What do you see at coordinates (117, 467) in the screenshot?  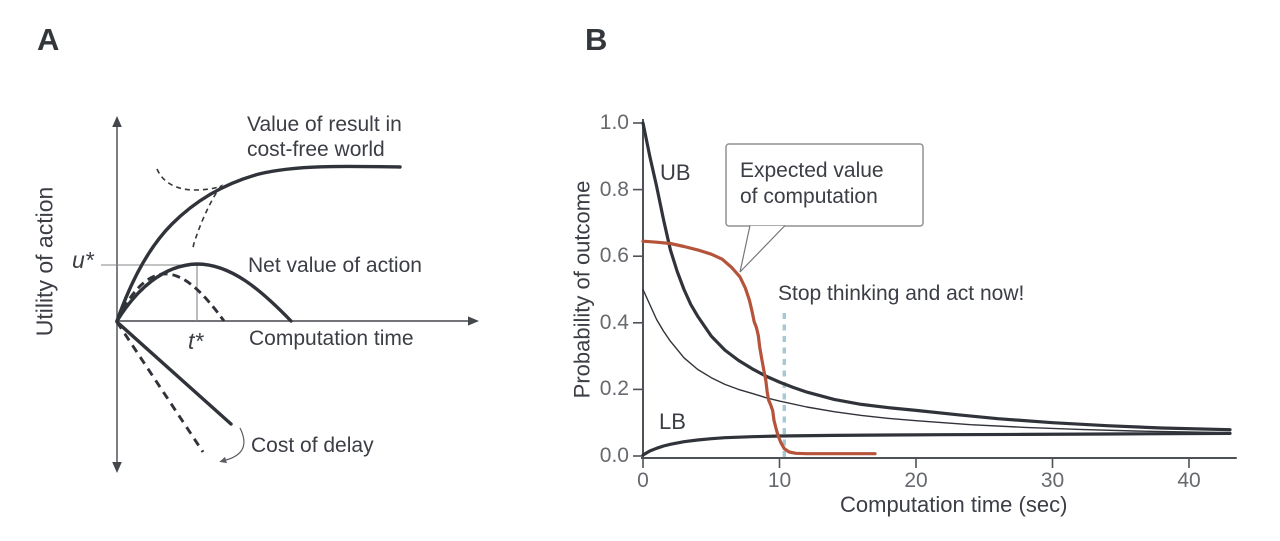 I see `a-y-axis-arrow-down-icon` at bounding box center [117, 467].